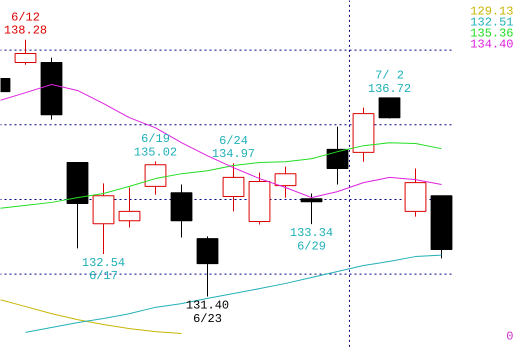 This screenshot has width=524, height=349. I want to click on text: 0, so click(510, 337).